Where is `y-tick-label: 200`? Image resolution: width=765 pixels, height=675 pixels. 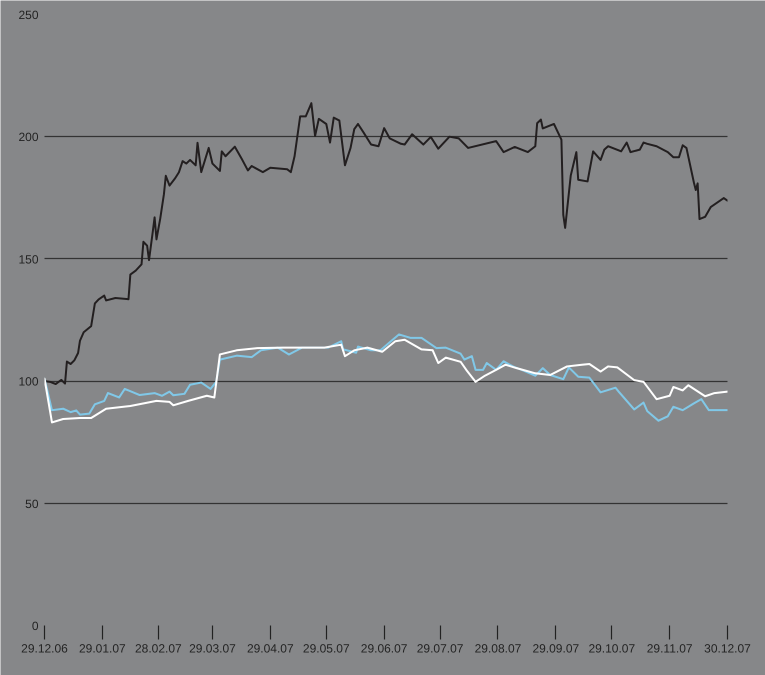 y-tick-label: 200 is located at coordinates (28, 137).